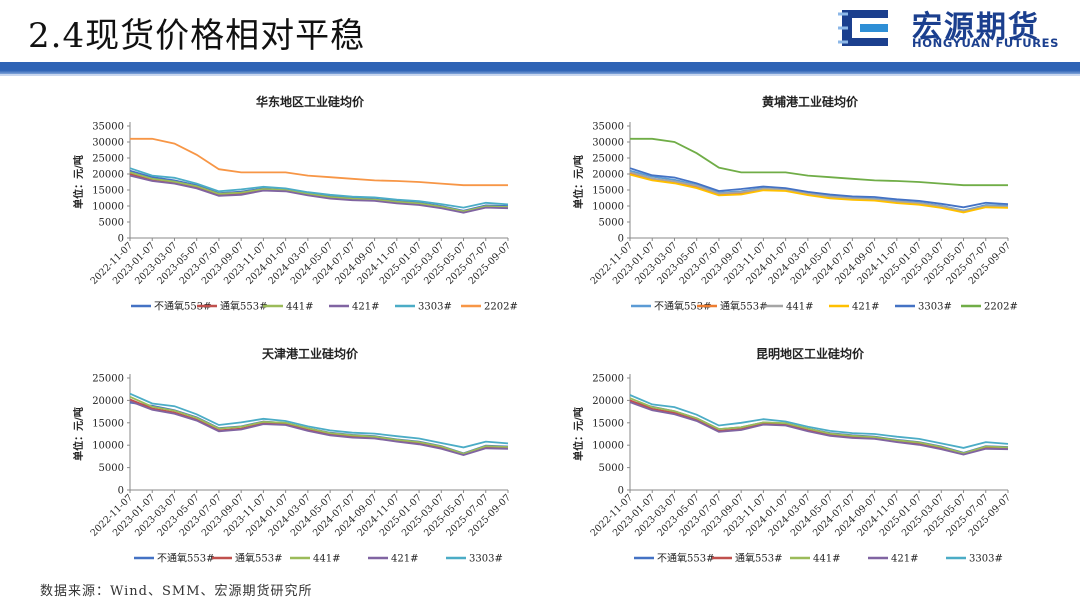  Describe the element at coordinates (865, 28) in the screenshot. I see `hongyuan-logo-icon` at that location.